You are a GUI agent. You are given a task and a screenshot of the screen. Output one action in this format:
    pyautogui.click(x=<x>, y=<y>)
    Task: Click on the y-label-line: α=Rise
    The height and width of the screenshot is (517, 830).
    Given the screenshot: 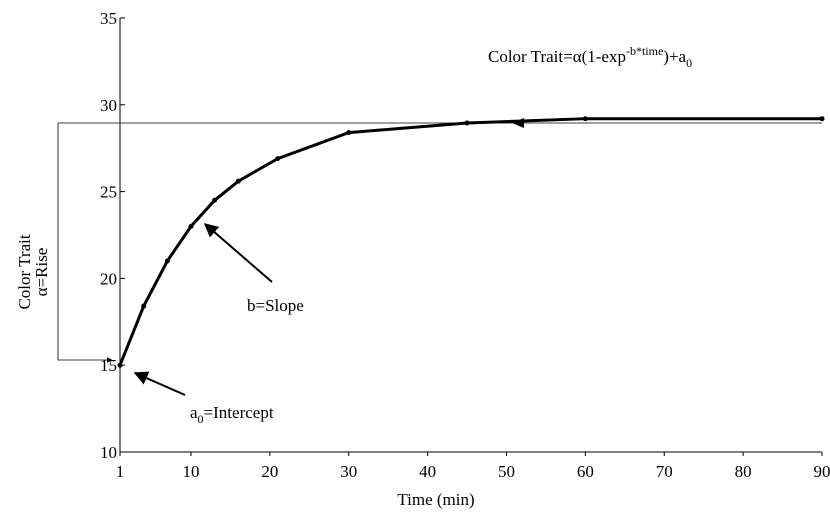 What is the action you would take?
    pyautogui.click(x=41, y=272)
    